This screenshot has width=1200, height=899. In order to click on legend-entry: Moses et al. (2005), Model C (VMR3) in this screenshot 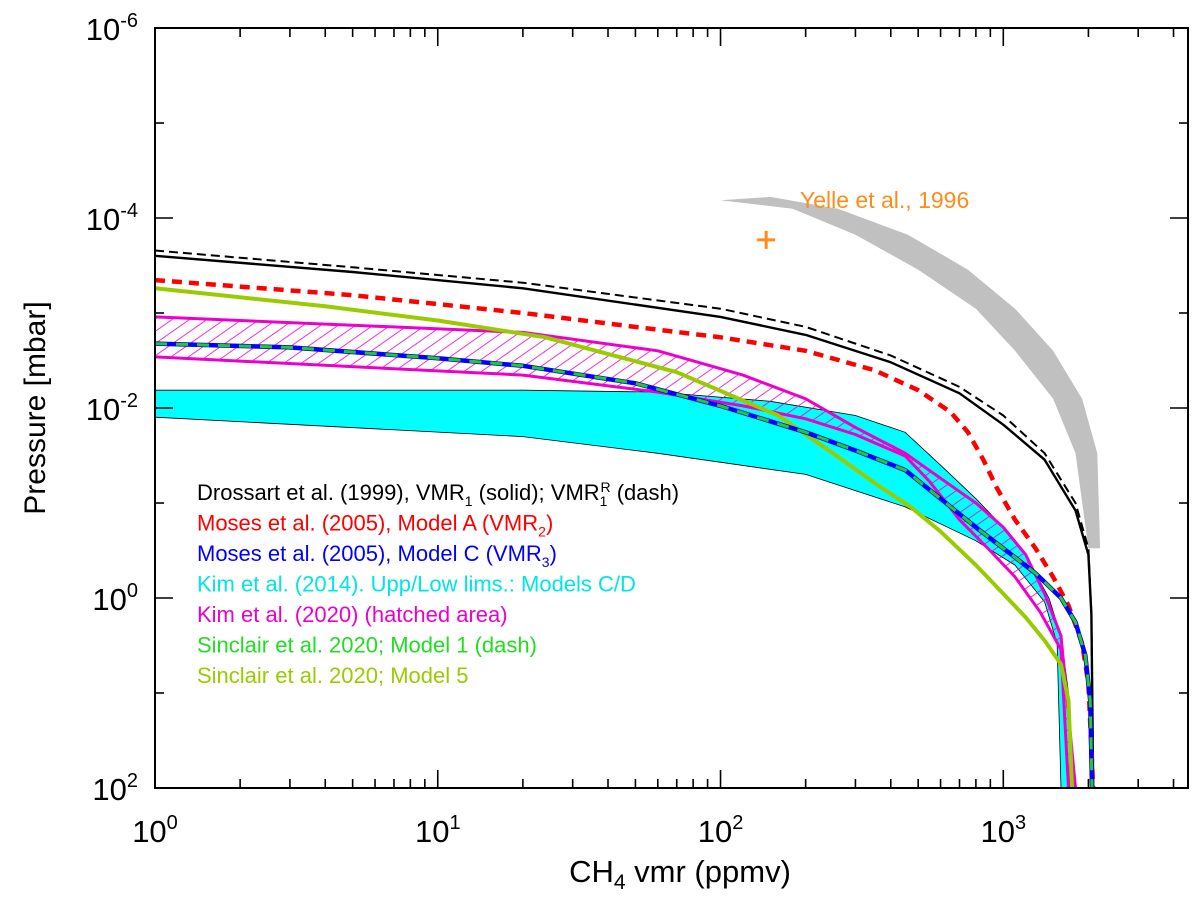, I will do `click(377, 555)`.